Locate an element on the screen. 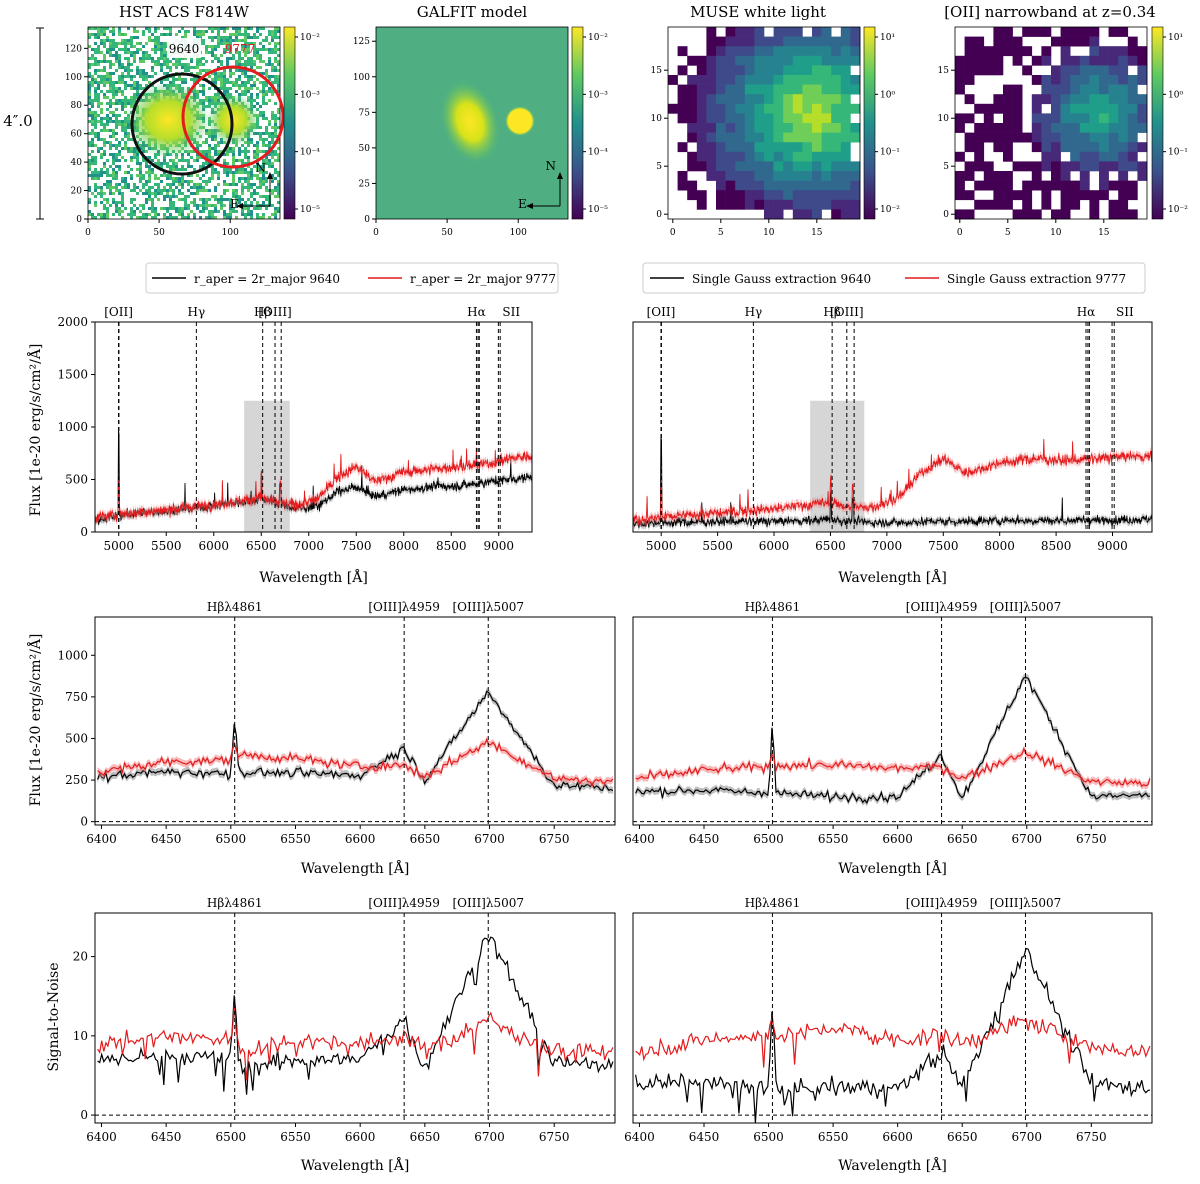 The width and height of the screenshot is (1200, 1184). muse-title: MUSE white light is located at coordinates (758, 12).